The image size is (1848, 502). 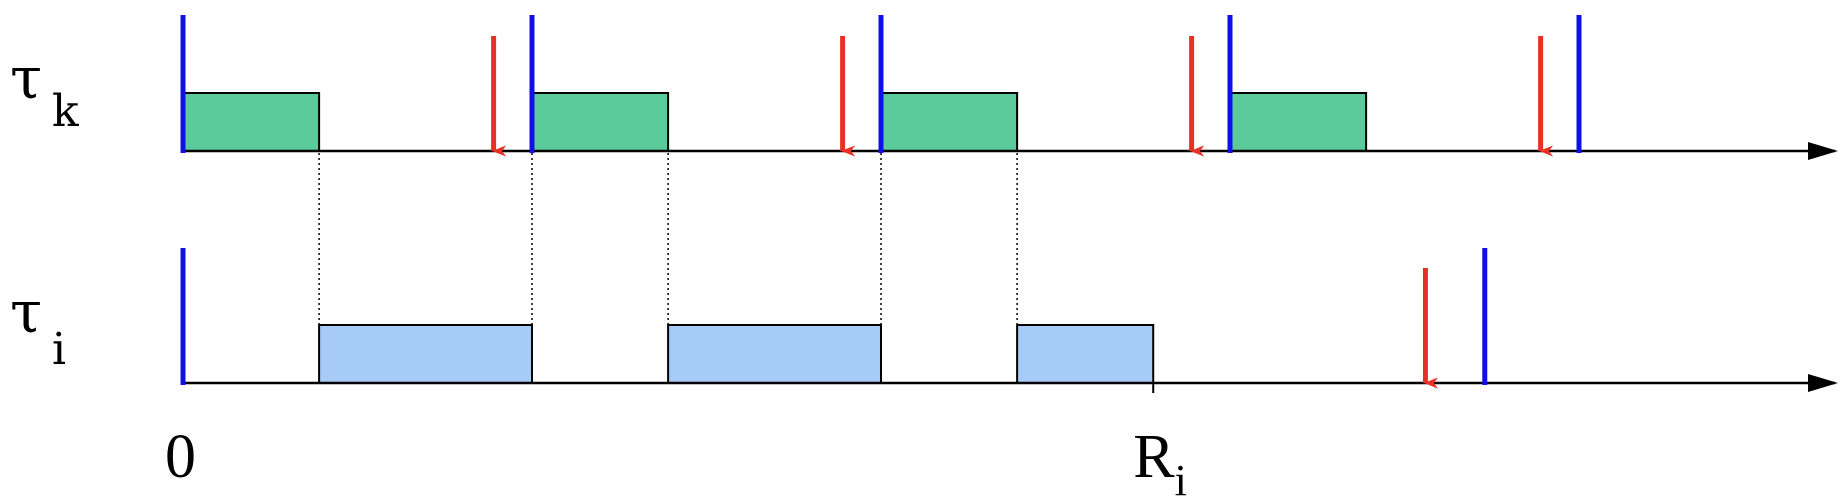 I want to click on x-label-main: 0, so click(x=180, y=457).